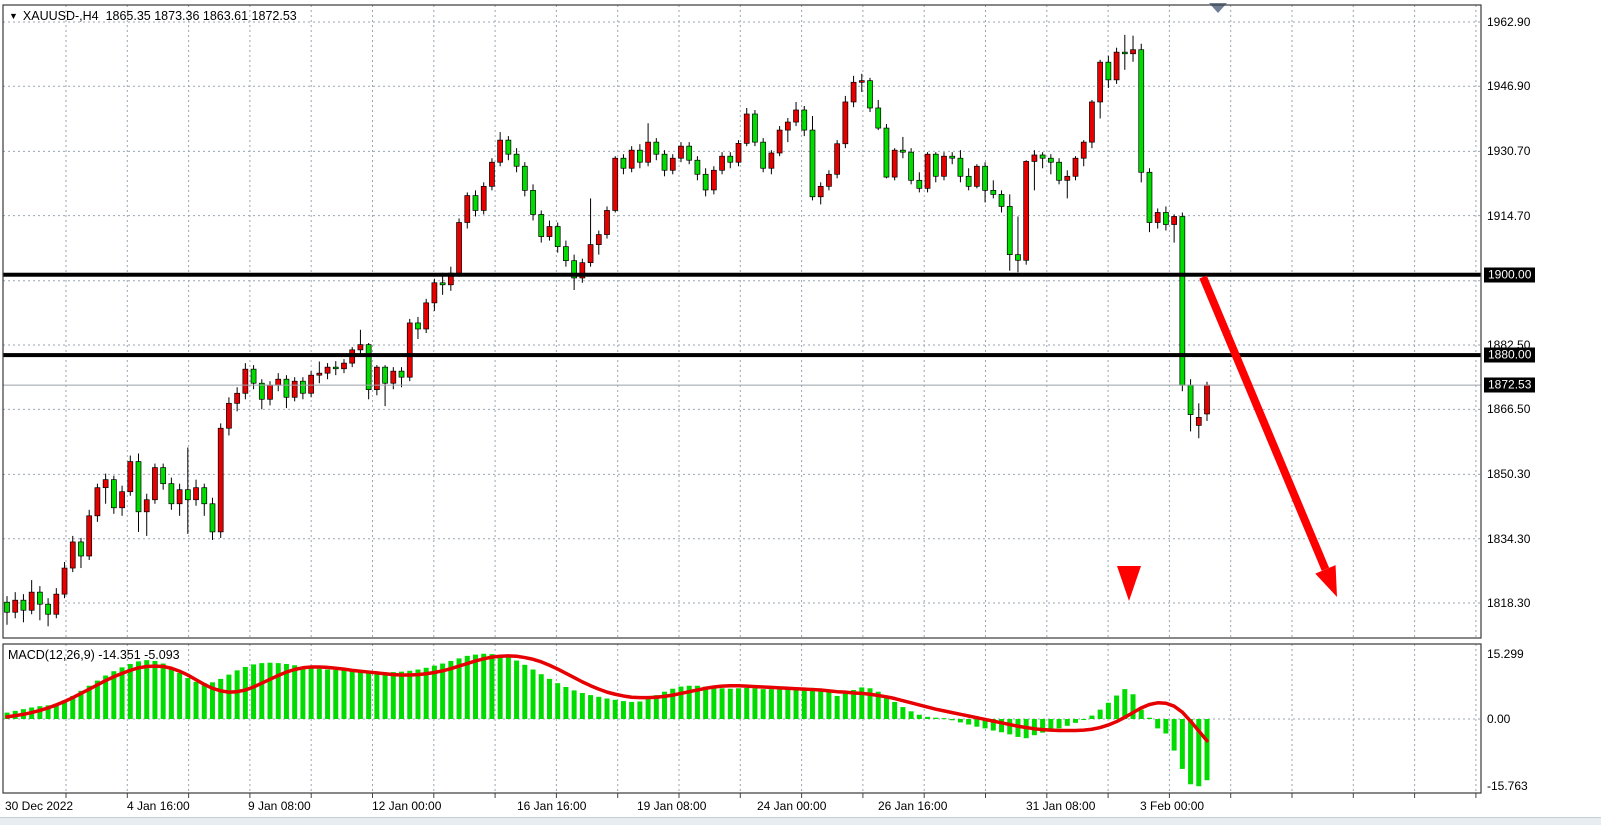 Image resolution: width=1601 pixels, height=825 pixels. What do you see at coordinates (1507, 786) in the screenshot?
I see `indicator-axis-label: -15.763` at bounding box center [1507, 786].